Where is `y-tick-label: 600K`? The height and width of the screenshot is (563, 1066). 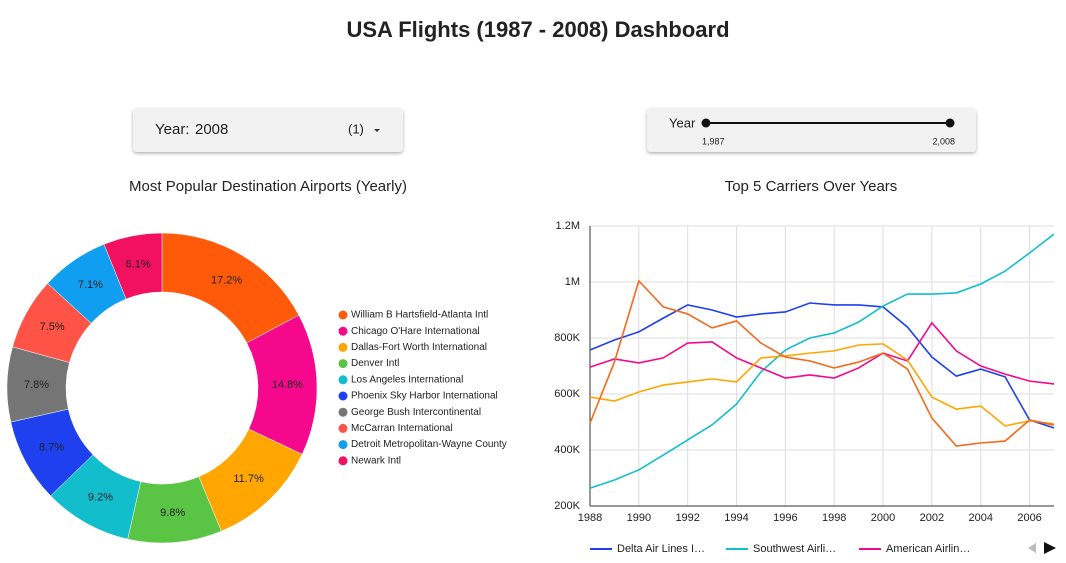 y-tick-label: 600K is located at coordinates (567, 394).